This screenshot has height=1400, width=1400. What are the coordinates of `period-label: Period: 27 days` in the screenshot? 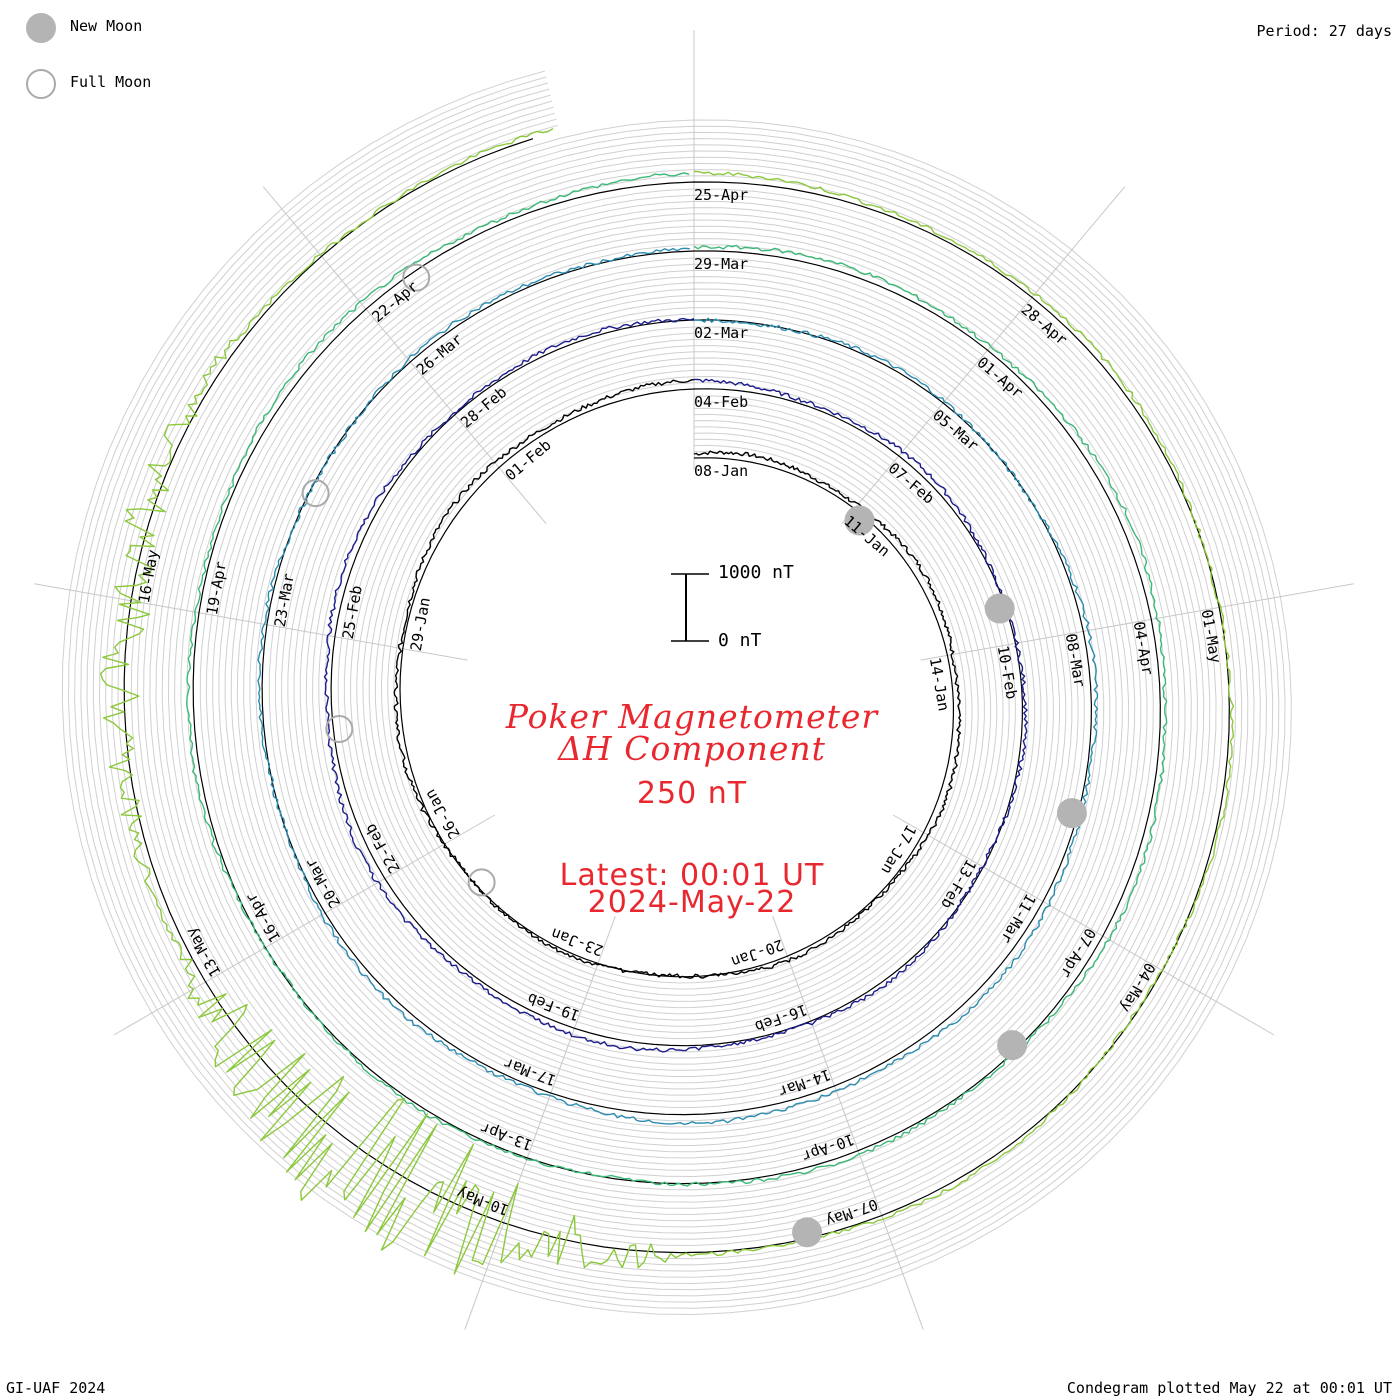 It's located at (1324, 31).